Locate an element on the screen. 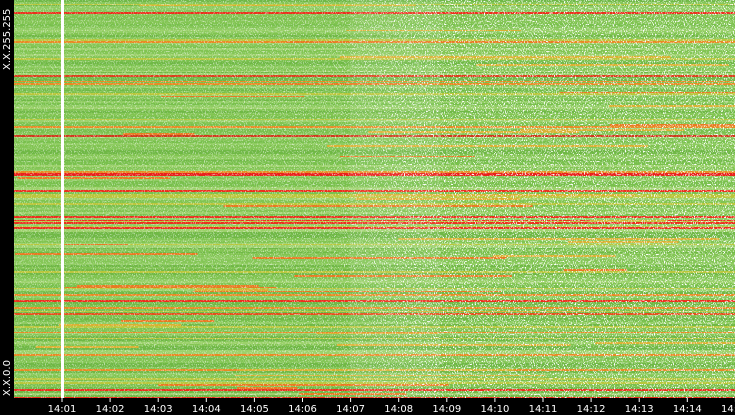 This screenshot has width=735, height=415. x-tick-label: 14:14 is located at coordinates (687, 409).